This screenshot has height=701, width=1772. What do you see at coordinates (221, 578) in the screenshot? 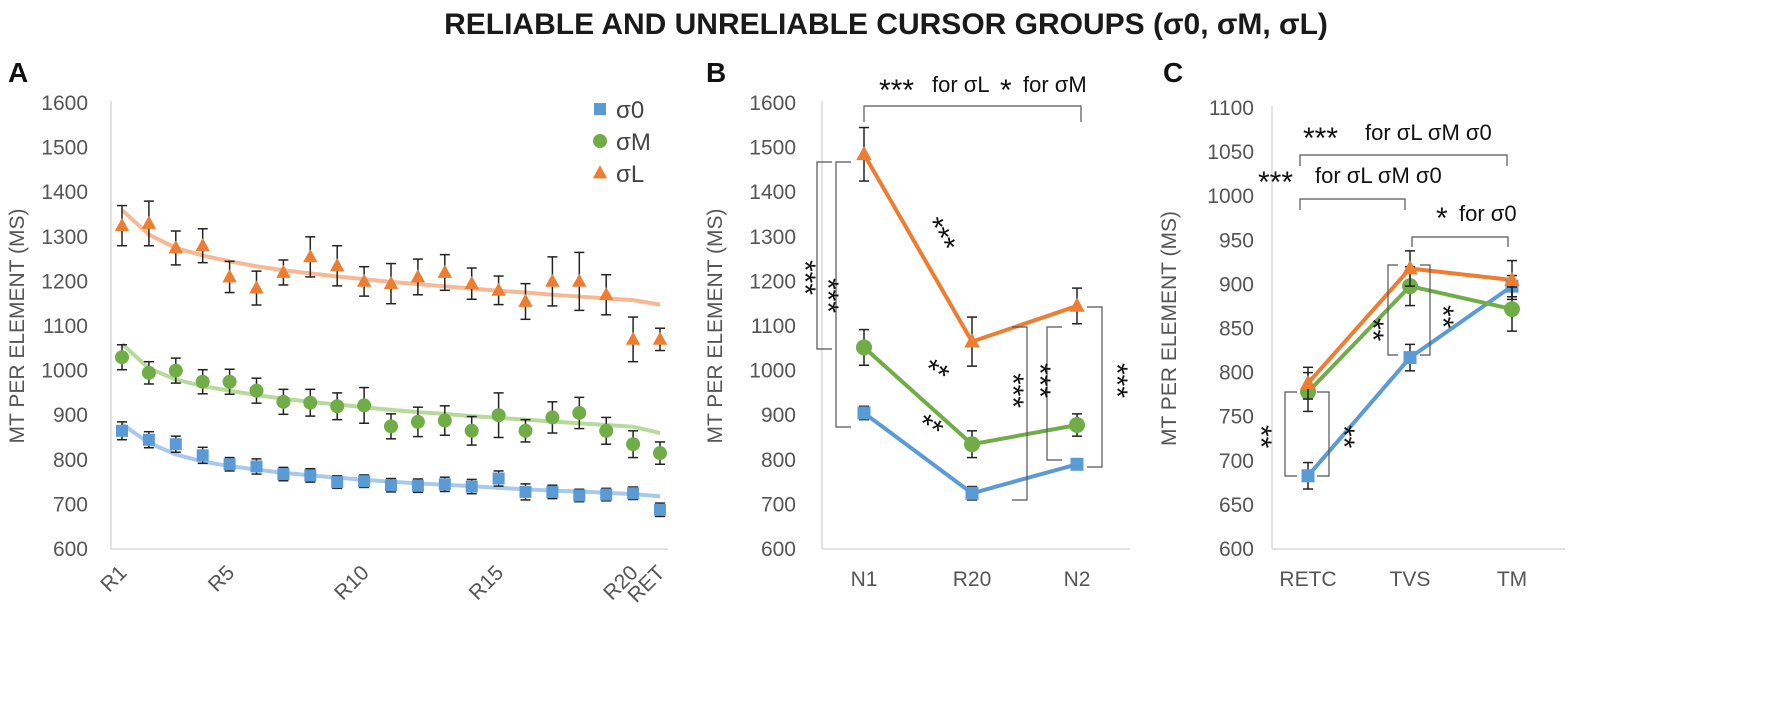
I see `panel-a-x-tick-label: R5` at bounding box center [221, 578].